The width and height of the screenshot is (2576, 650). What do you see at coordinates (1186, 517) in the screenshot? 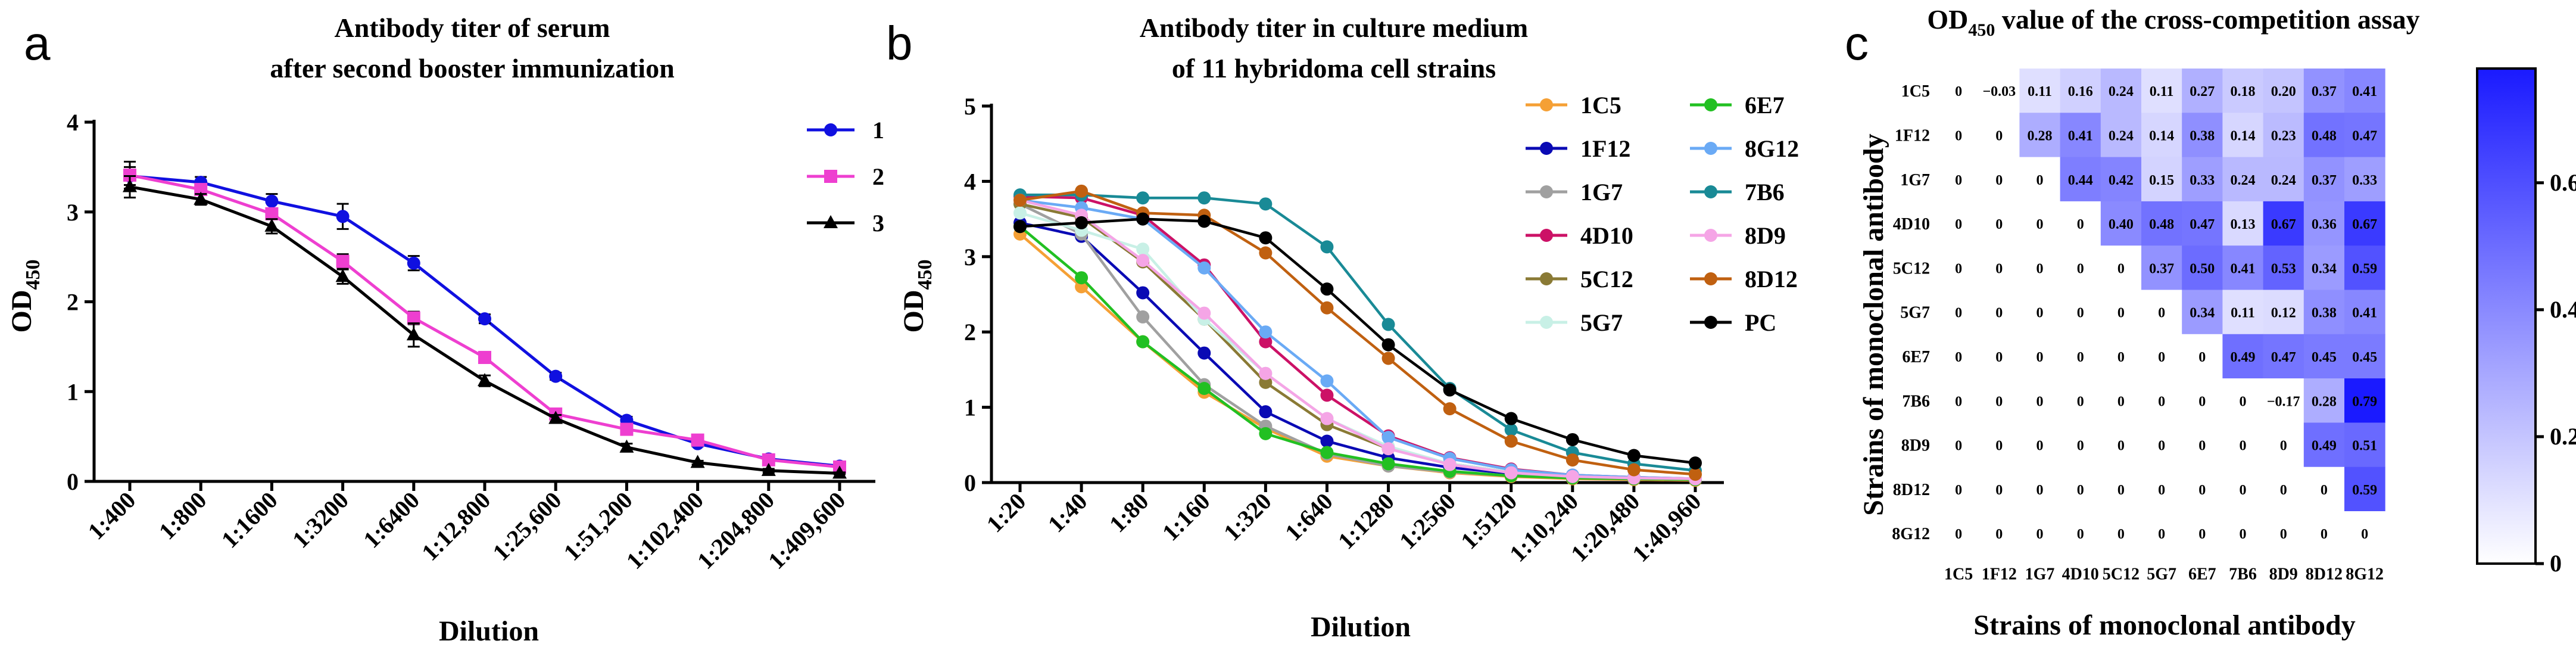
I see `chart-b-xtick-label: 1:160` at bounding box center [1186, 517].